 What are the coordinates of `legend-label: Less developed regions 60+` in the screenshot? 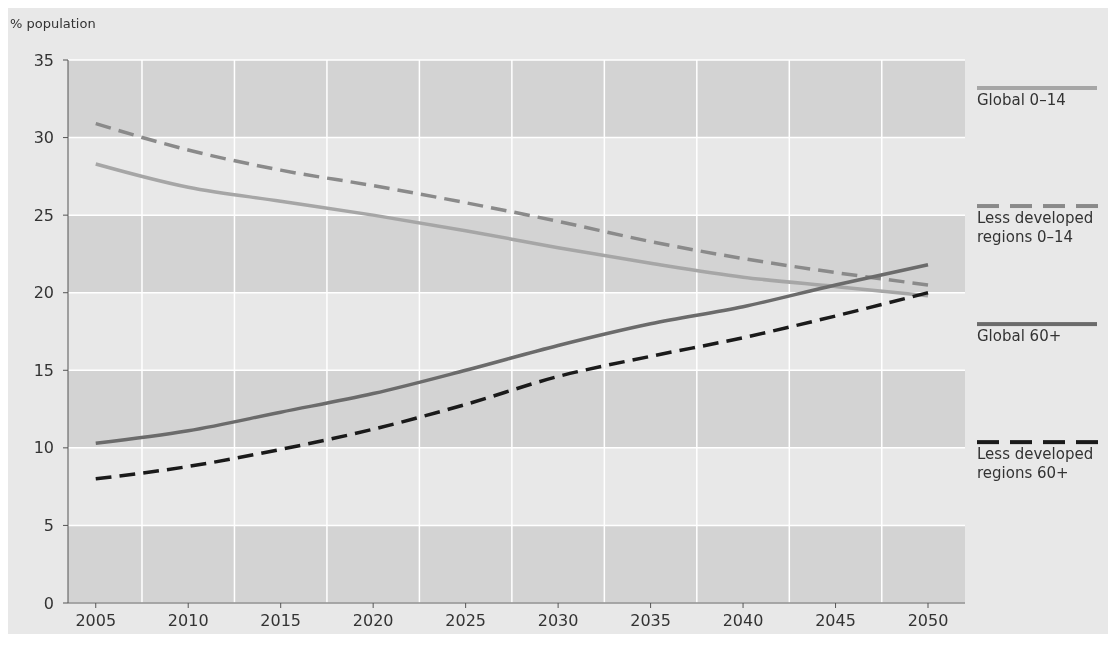 It's located at (1035, 464).